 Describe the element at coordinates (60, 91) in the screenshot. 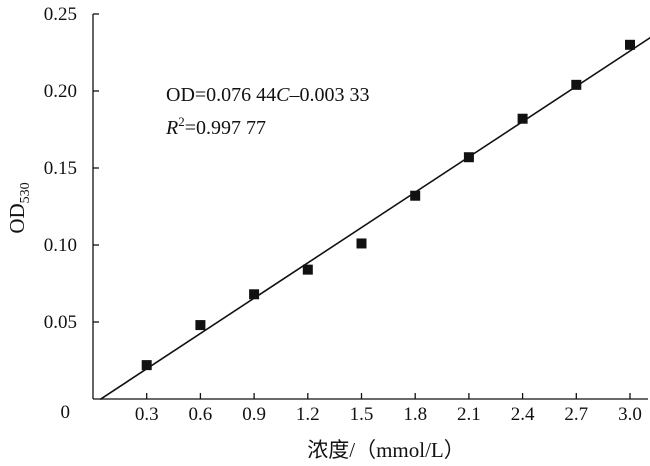

I see `y-tick-label: 0.20` at that location.